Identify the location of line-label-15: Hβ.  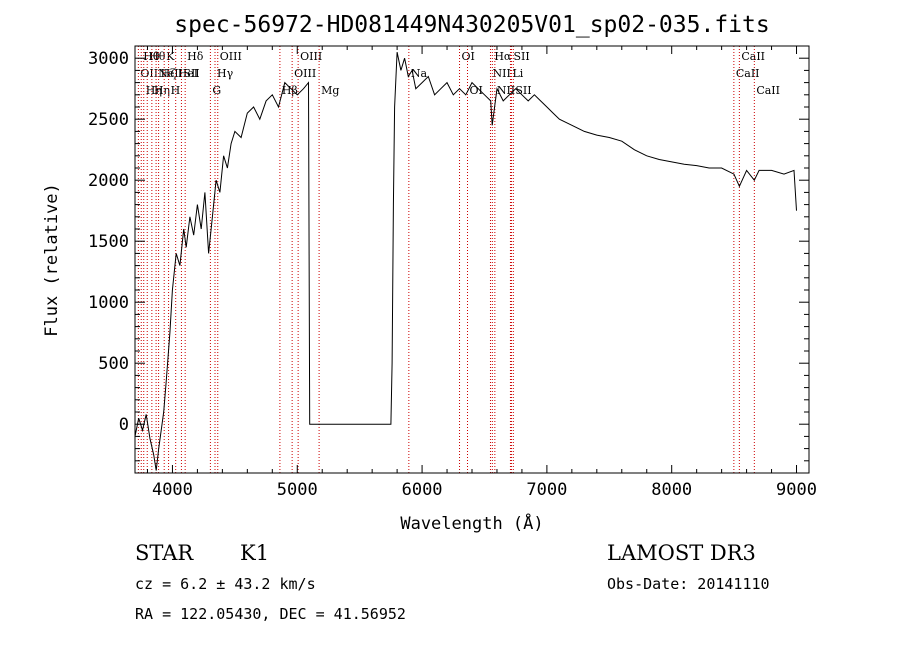
(290, 90).